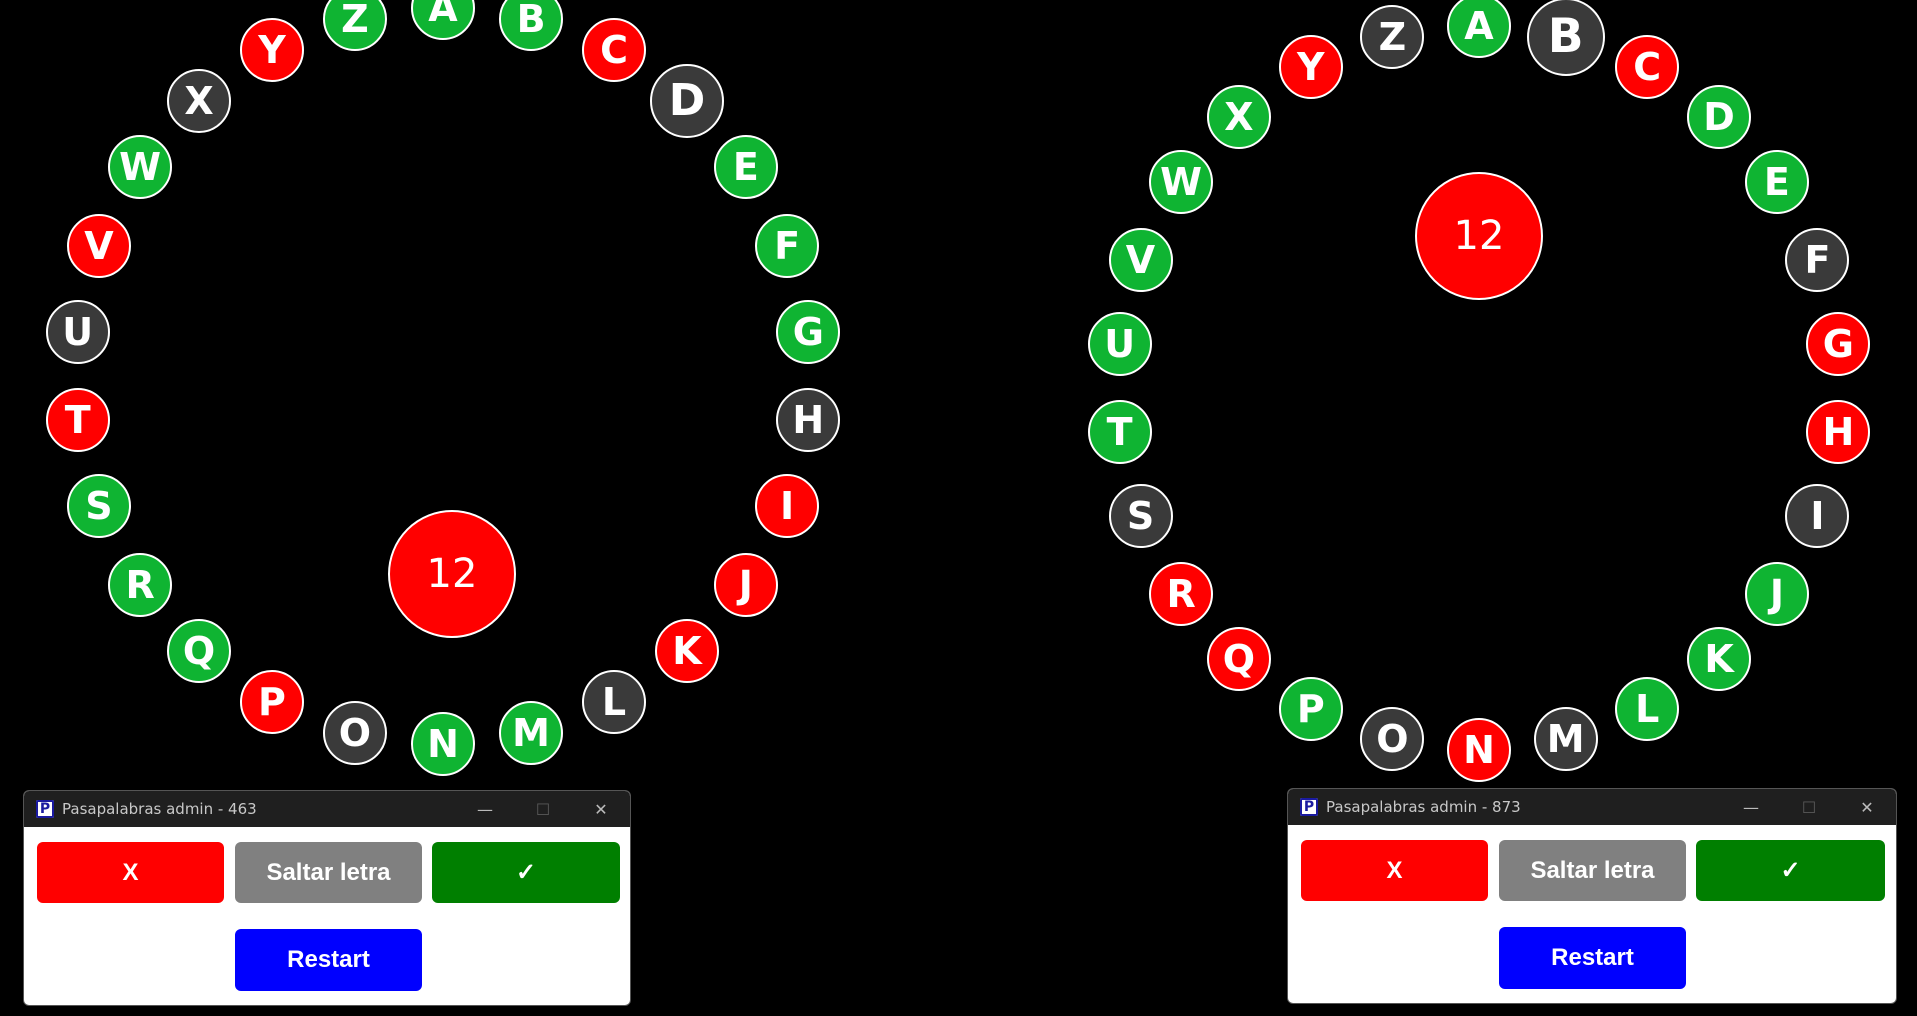 The height and width of the screenshot is (1016, 1917). What do you see at coordinates (327, 809) in the screenshot?
I see `window-titlebar: P Pasapalabras admin - 463 — ☐ ✕` at bounding box center [327, 809].